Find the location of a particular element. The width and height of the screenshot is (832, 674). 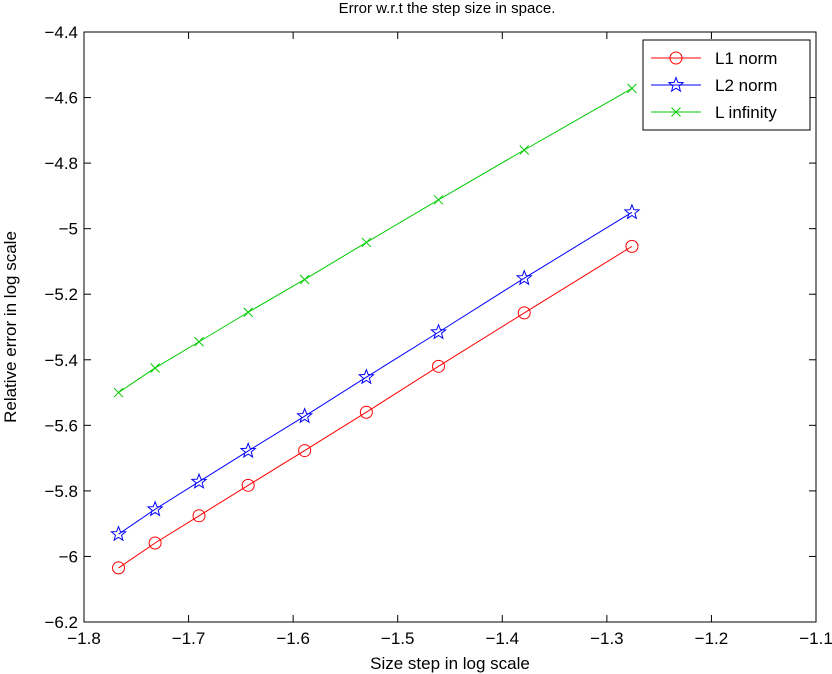

y-axis-label: Relative error in log scale is located at coordinates (10, 327).